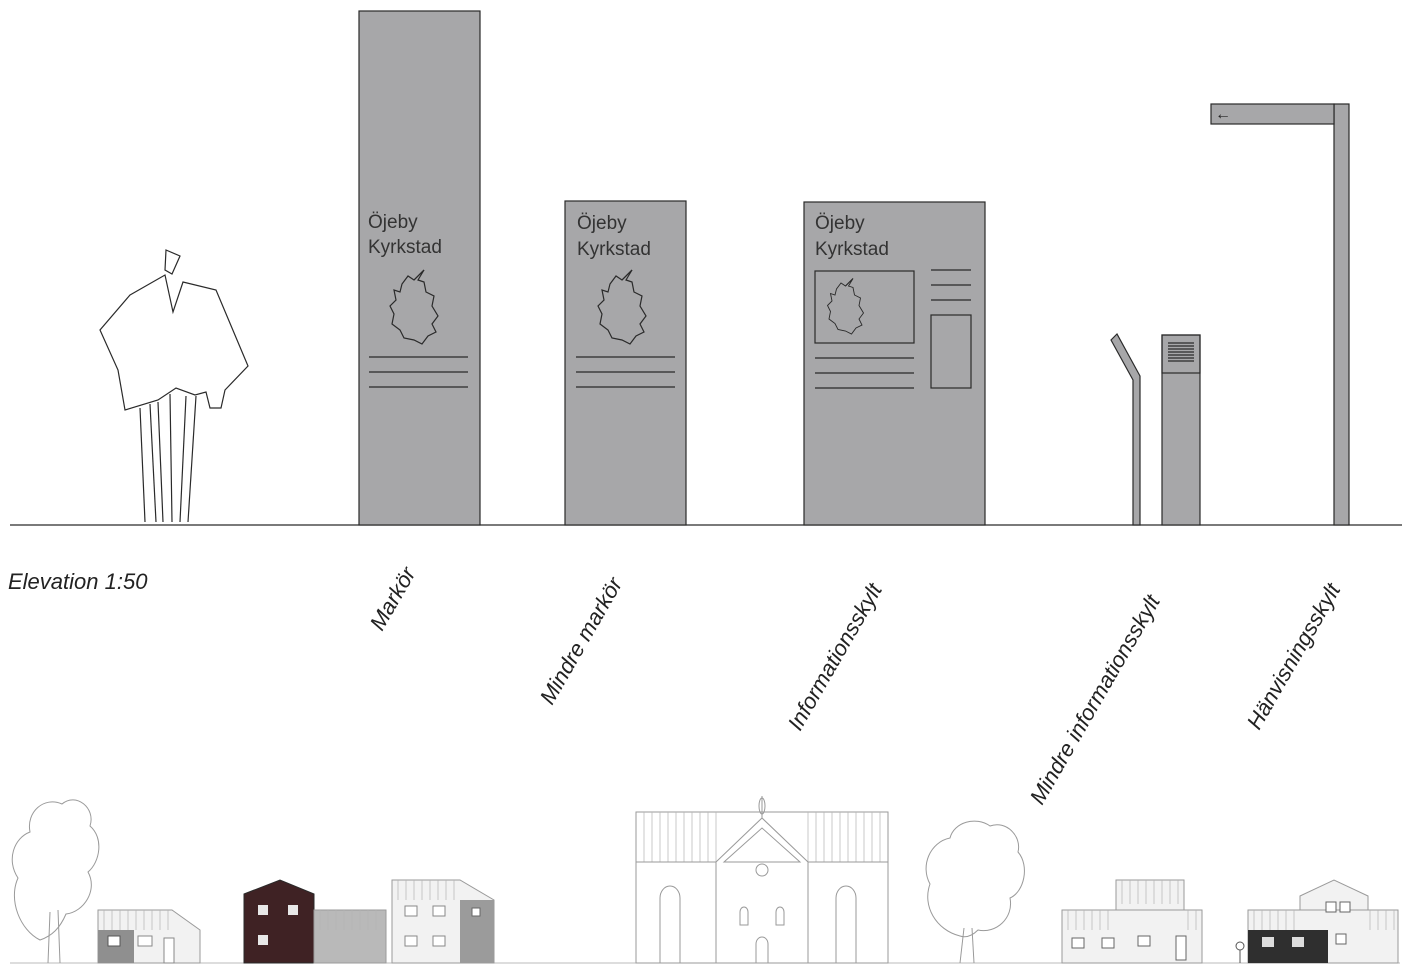 The height and width of the screenshot is (964, 1415). What do you see at coordinates (393, 597) in the screenshot?
I see `markor-label: Markör` at bounding box center [393, 597].